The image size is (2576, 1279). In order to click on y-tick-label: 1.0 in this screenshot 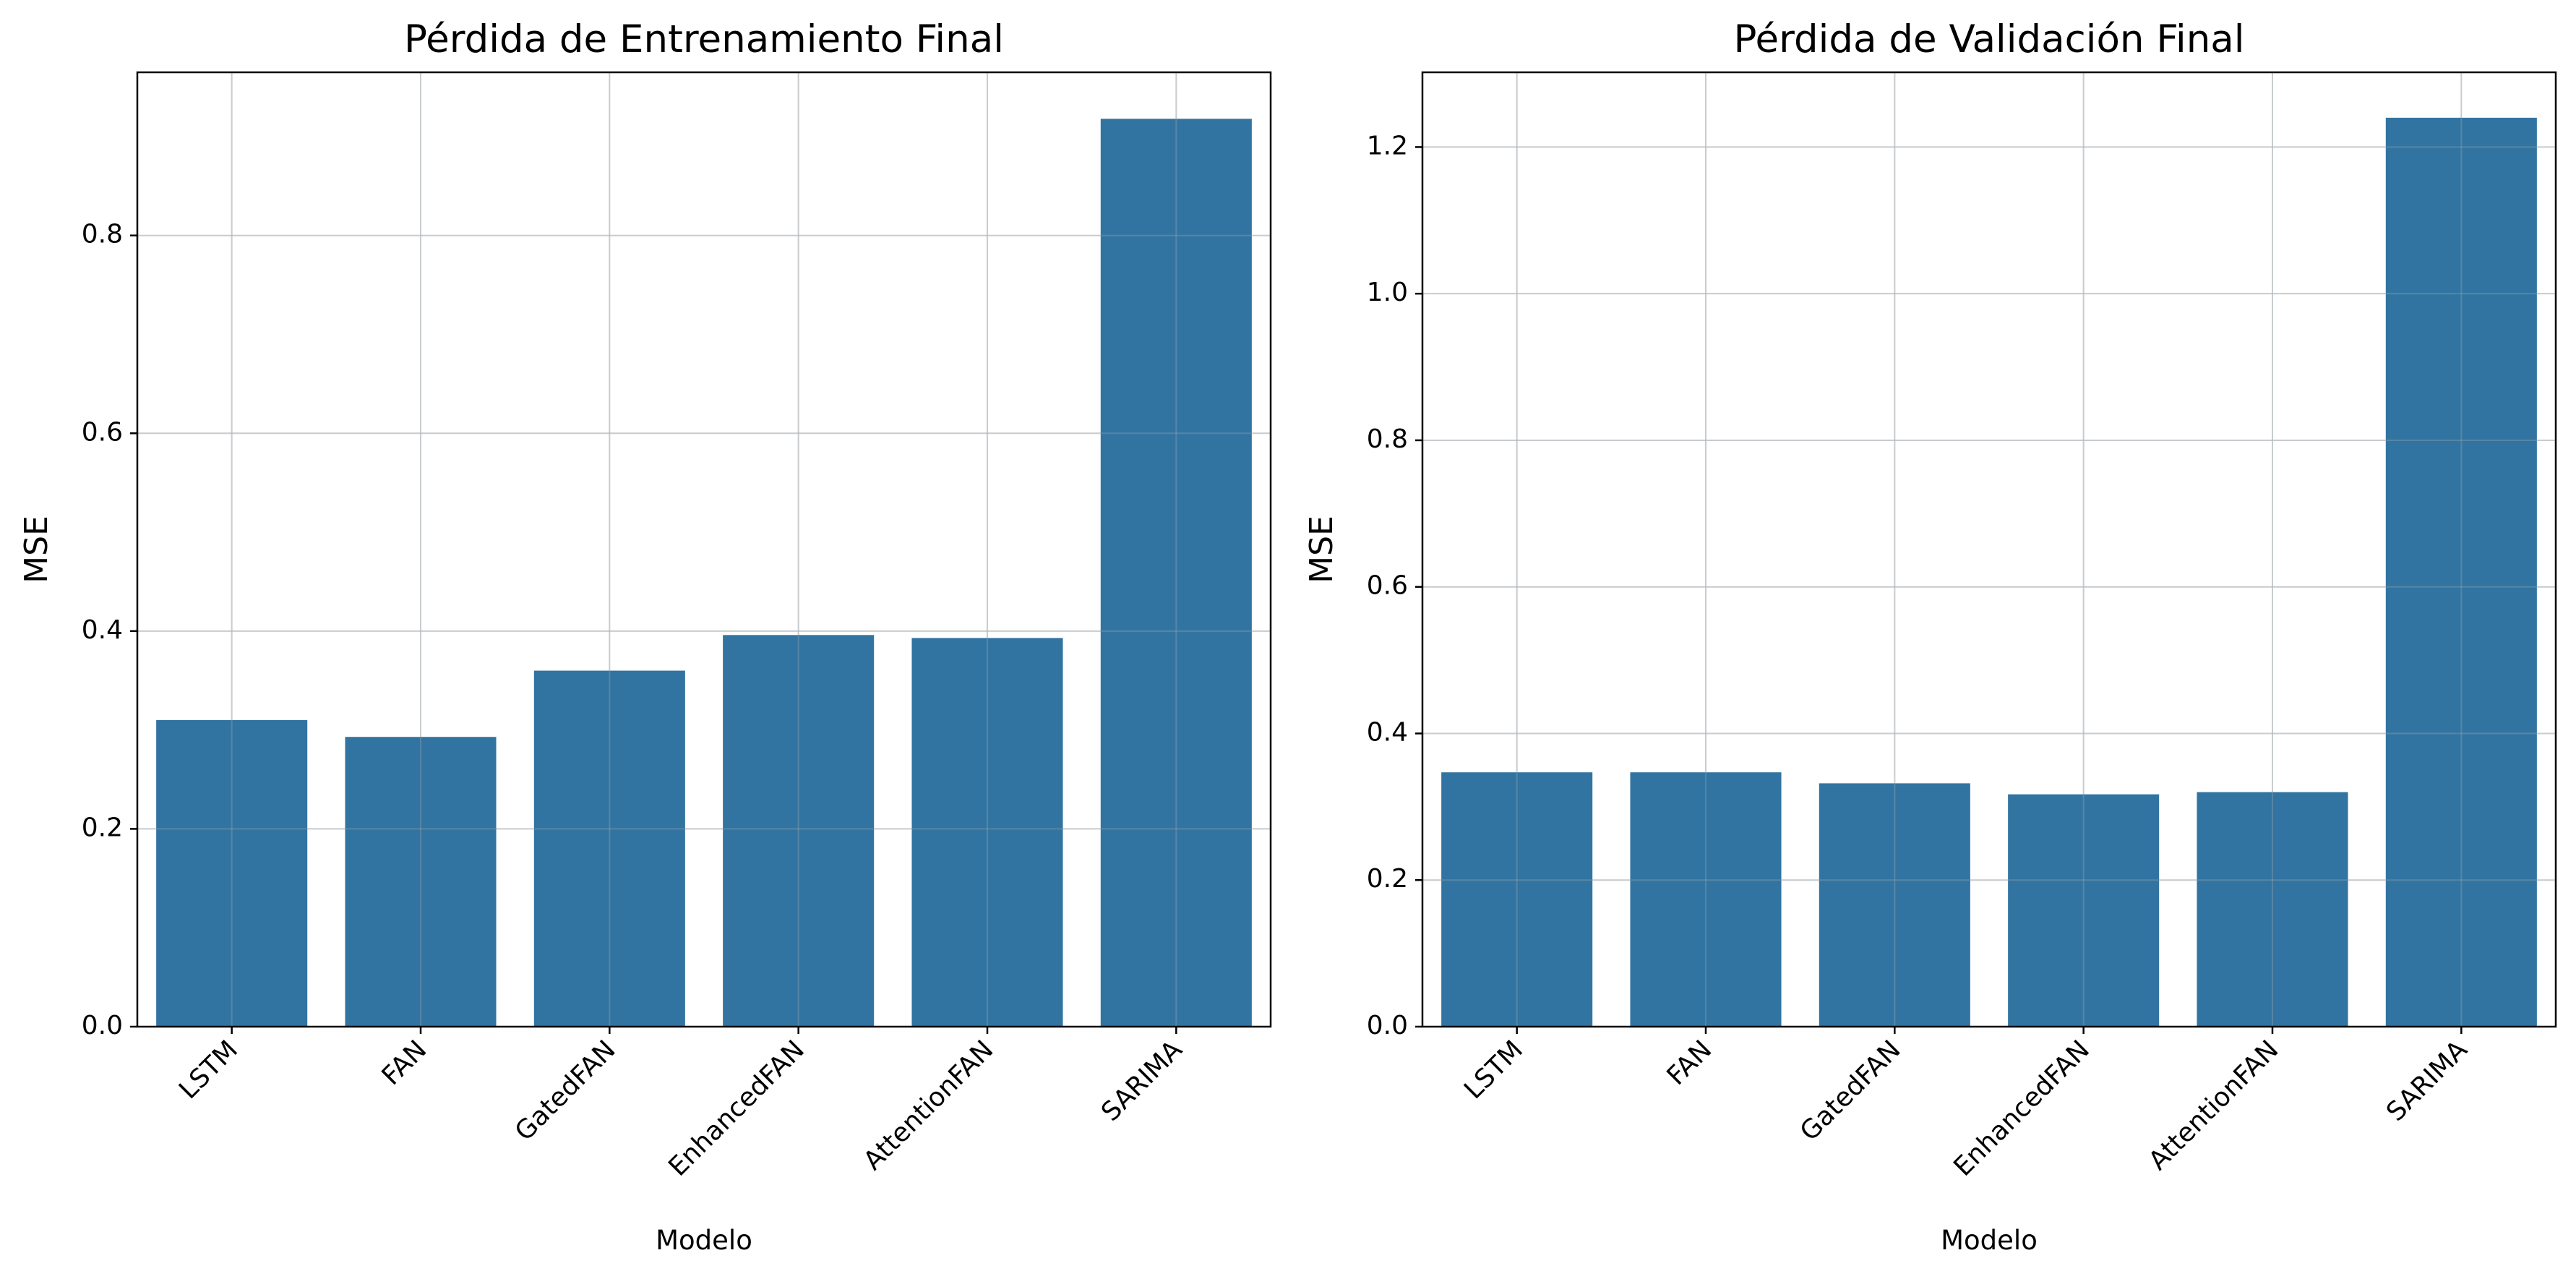, I will do `click(1388, 292)`.